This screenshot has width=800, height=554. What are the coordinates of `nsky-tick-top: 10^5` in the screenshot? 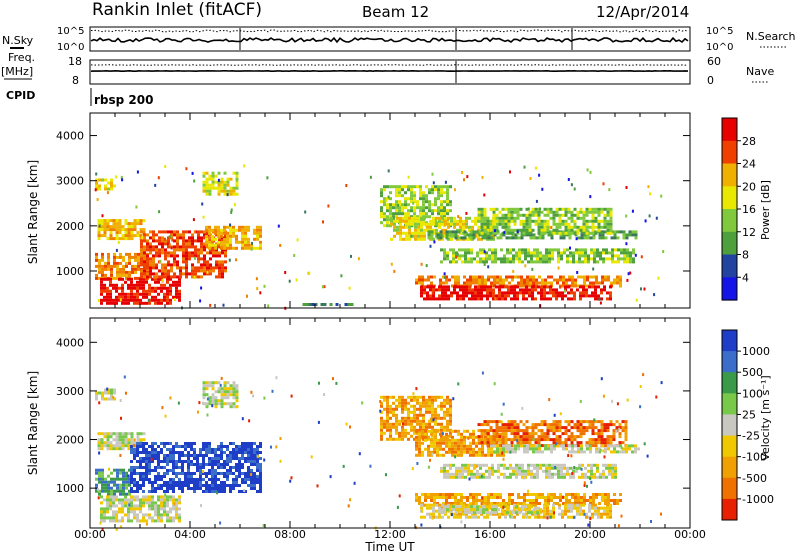 It's located at (70, 31).